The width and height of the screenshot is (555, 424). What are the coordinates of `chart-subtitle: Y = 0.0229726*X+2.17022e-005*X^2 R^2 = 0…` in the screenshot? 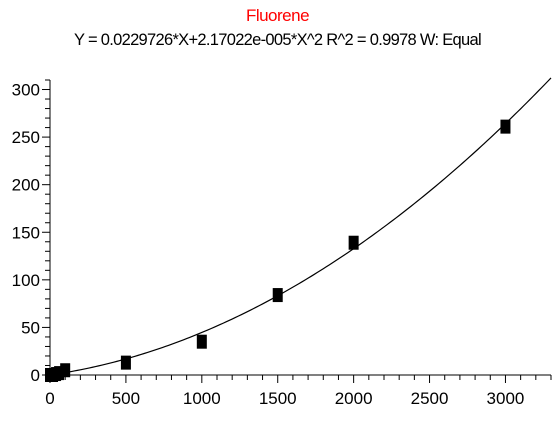 It's located at (278, 40).